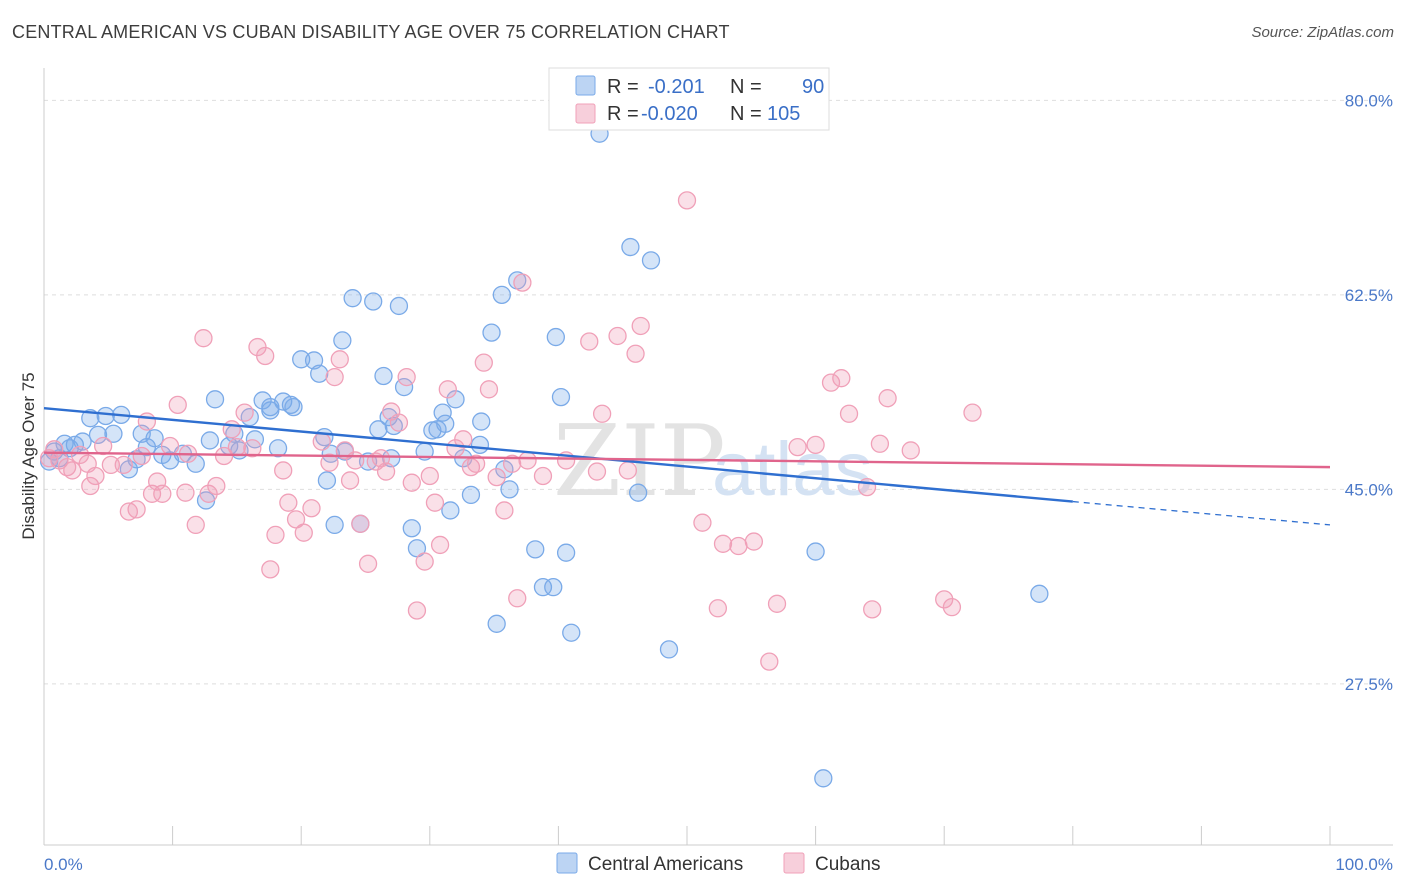  I want to click on legend-n-value-cuban: 105, so click(783, 114).